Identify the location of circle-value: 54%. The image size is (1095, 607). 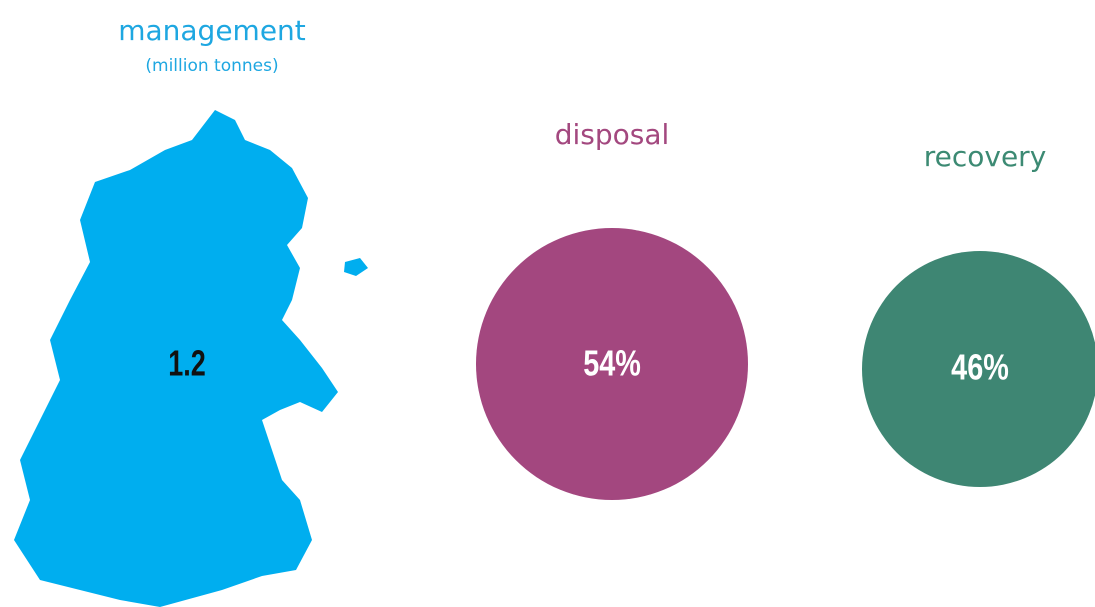
(612, 362).